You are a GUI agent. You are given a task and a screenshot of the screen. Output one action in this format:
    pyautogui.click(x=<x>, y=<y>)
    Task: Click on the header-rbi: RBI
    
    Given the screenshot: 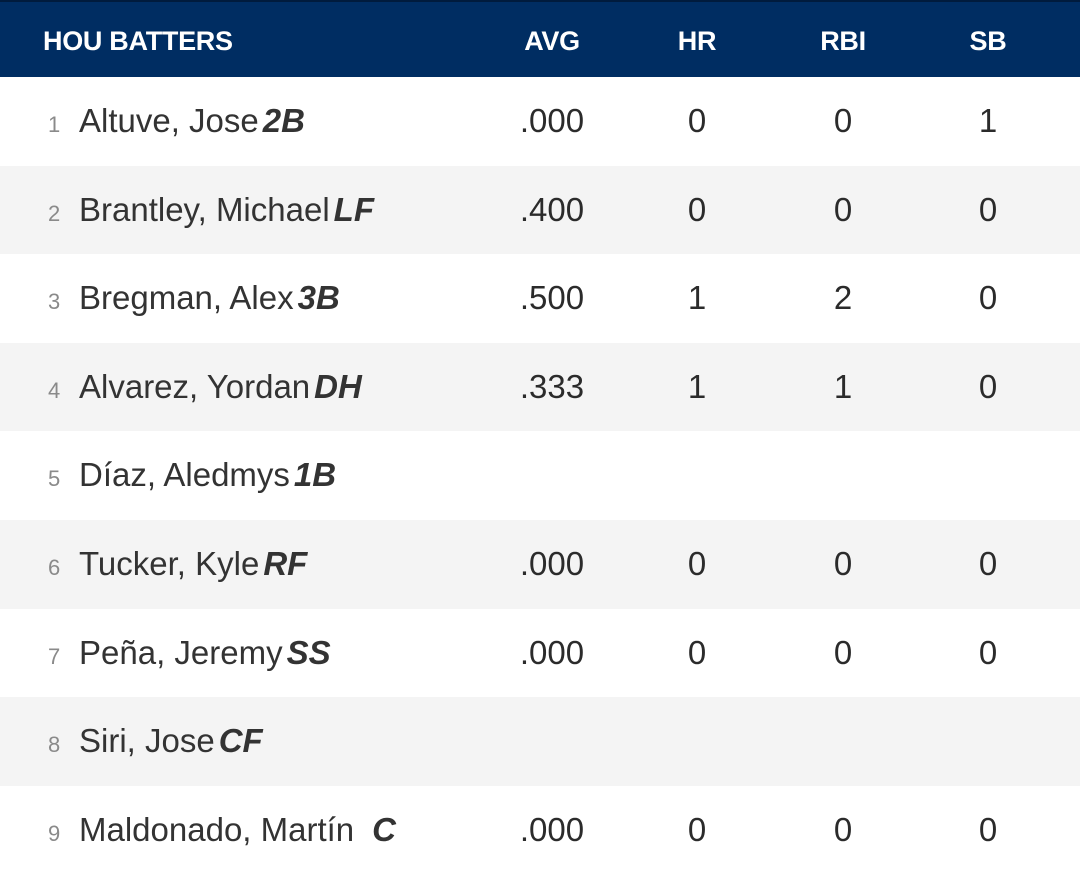 What is the action you would take?
    pyautogui.click(x=843, y=41)
    